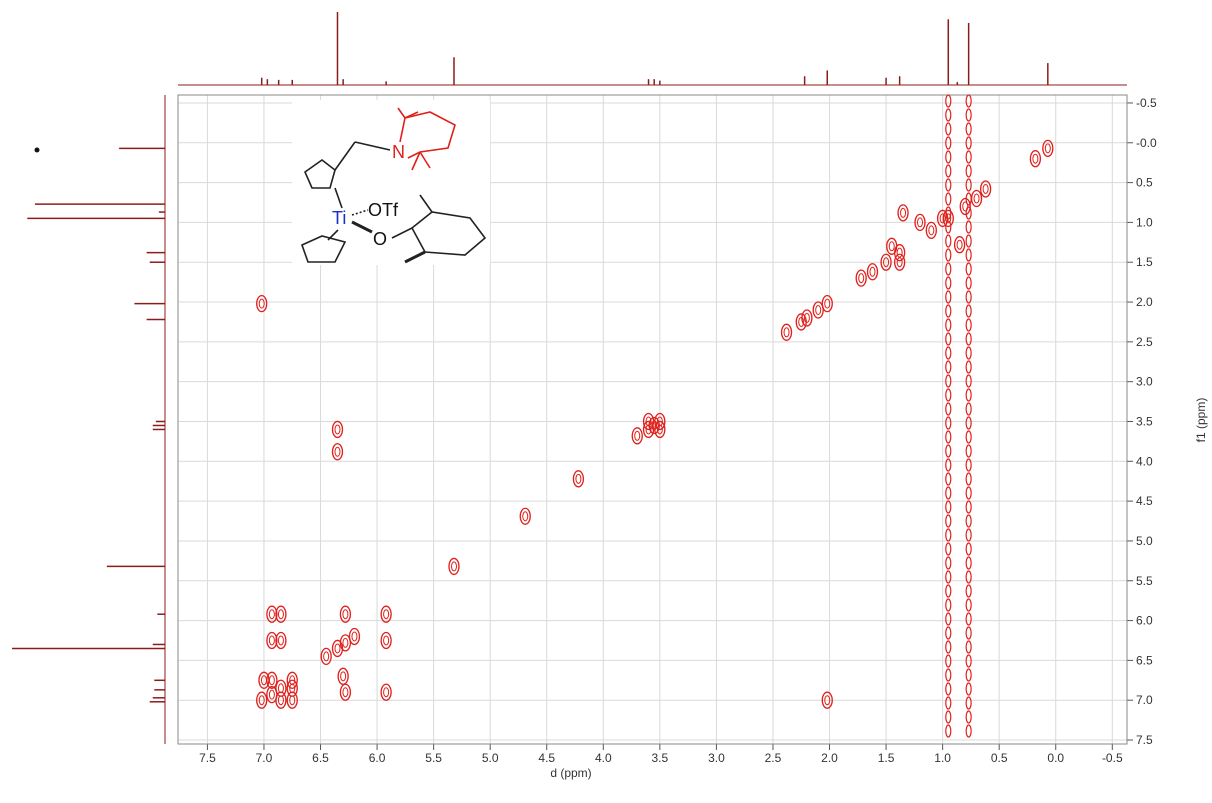  I want to click on cp-ring-lower, so click(324, 249).